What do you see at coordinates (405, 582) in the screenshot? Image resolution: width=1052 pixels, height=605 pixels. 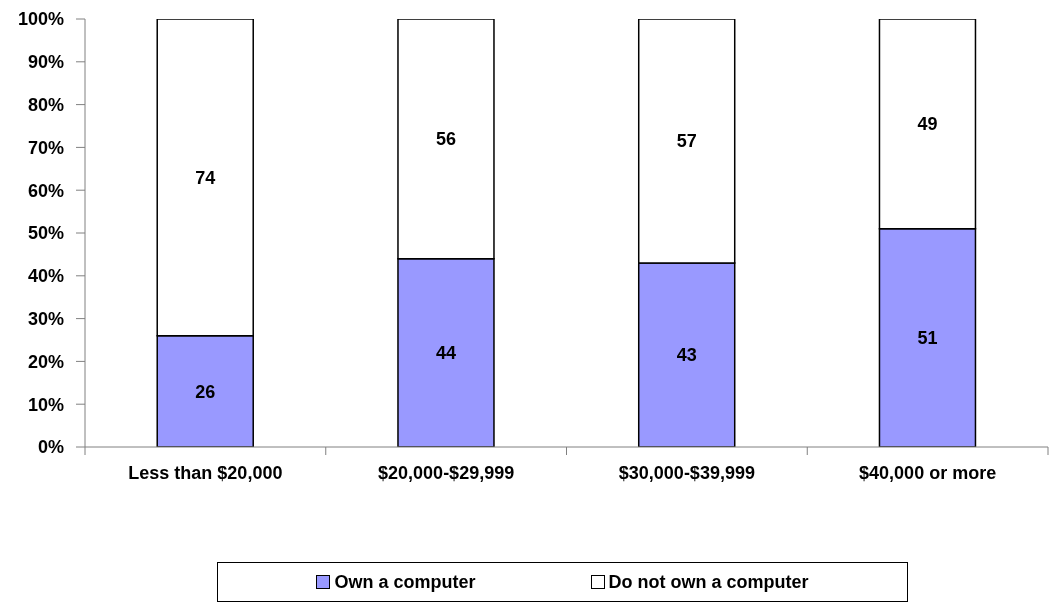 I see `legend-label: Own a computer` at bounding box center [405, 582].